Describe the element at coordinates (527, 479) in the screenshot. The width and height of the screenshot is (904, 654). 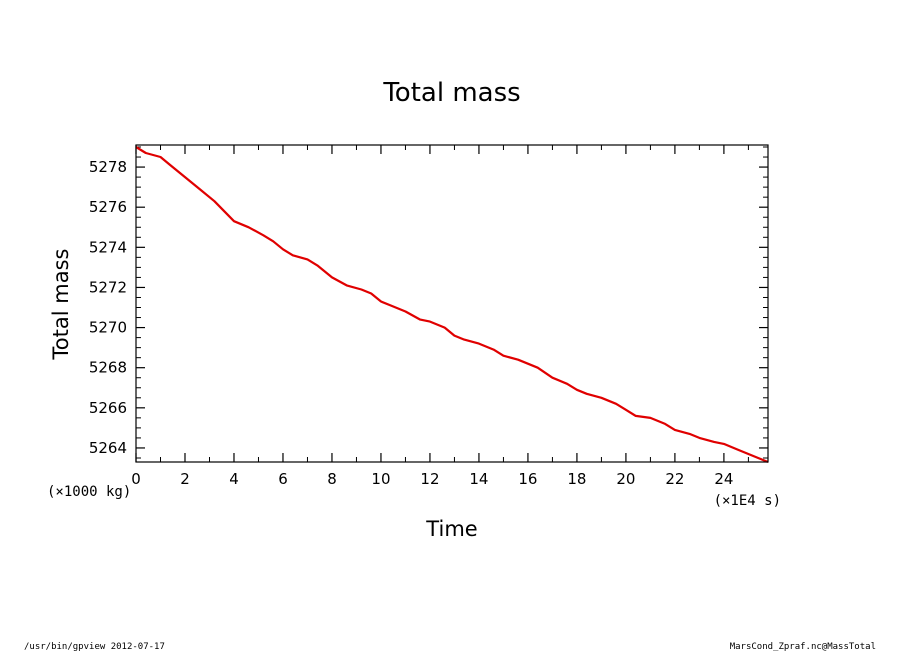
I see `x-tick-label: 16` at that location.